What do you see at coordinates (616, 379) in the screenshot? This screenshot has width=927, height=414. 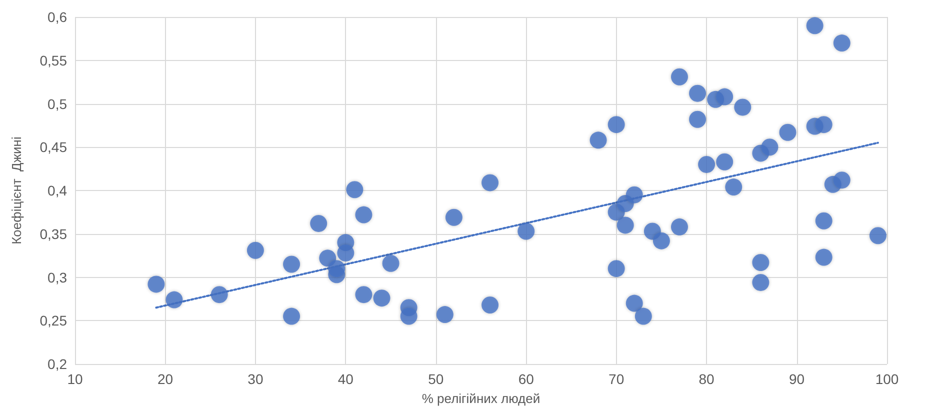 I see `x-tick-label: 70` at bounding box center [616, 379].